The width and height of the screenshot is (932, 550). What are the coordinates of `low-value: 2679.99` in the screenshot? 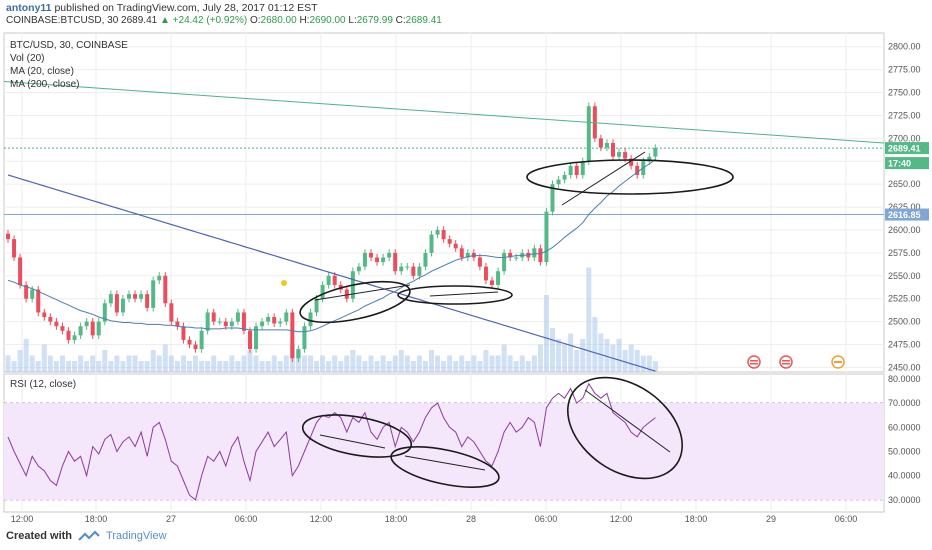 It's located at (374, 20).